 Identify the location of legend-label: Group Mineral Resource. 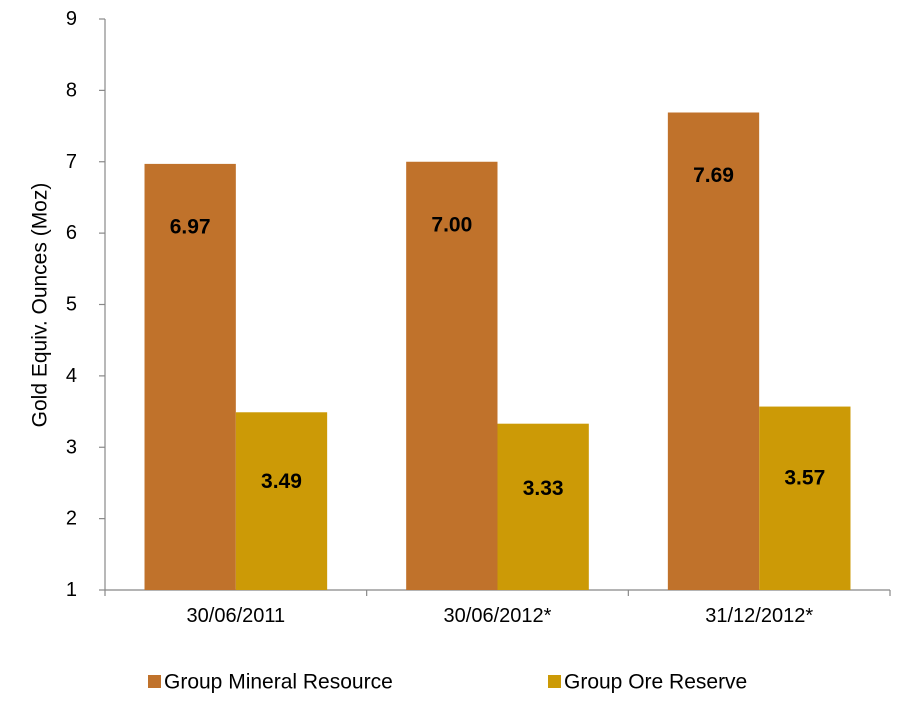
(278, 682).